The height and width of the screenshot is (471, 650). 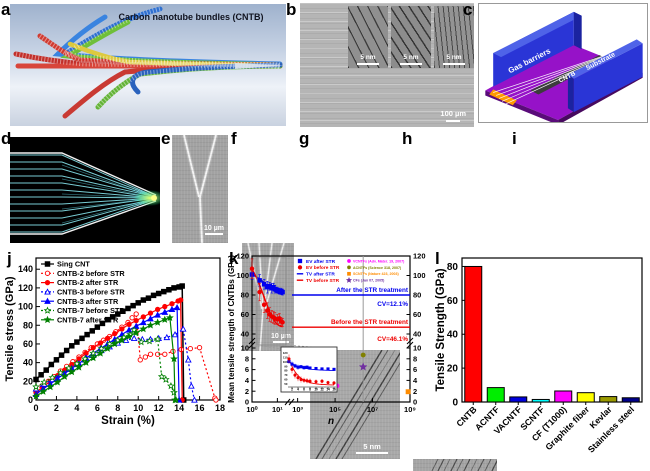 I want to click on bar-scntf: SCNTF, so click(x=534, y=415).